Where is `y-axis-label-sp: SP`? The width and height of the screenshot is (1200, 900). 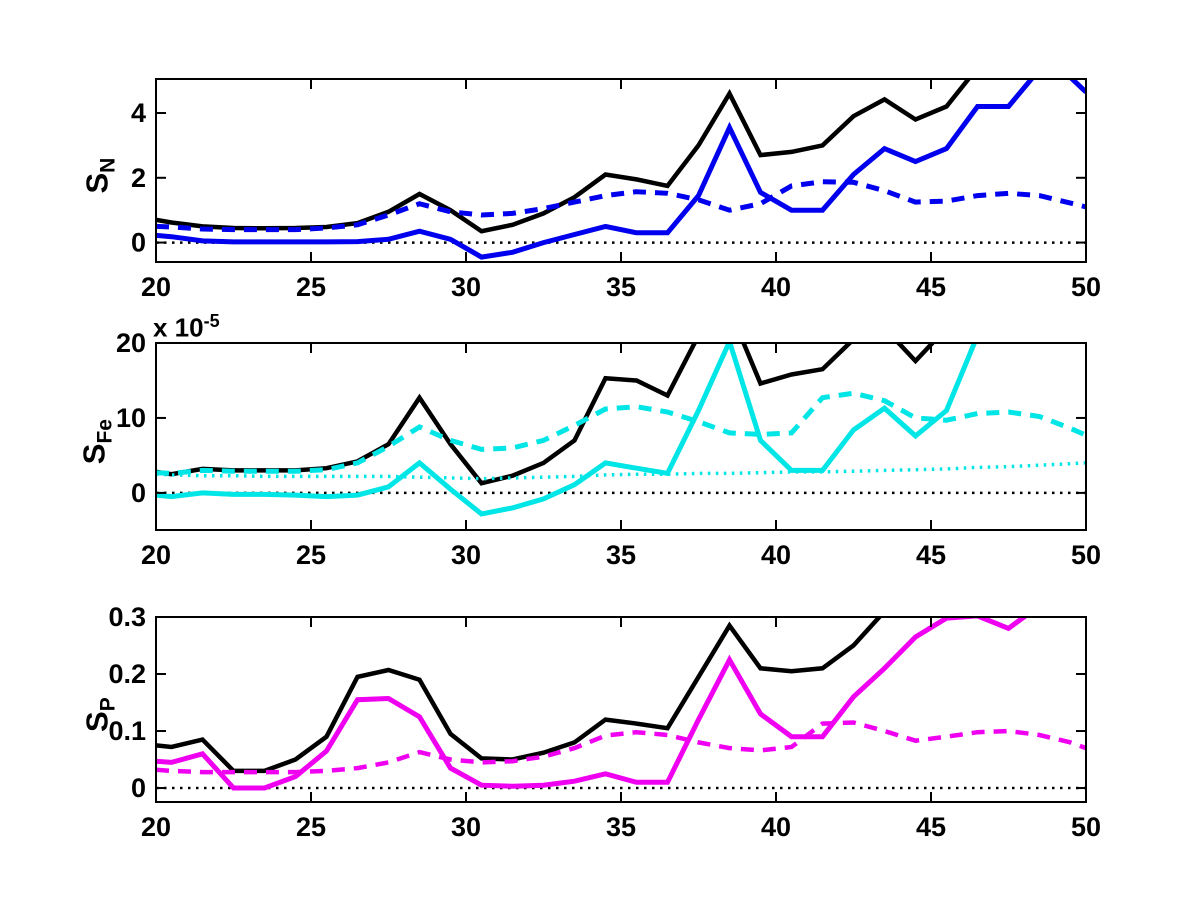
y-axis-label-sp: SP is located at coordinates (102, 715).